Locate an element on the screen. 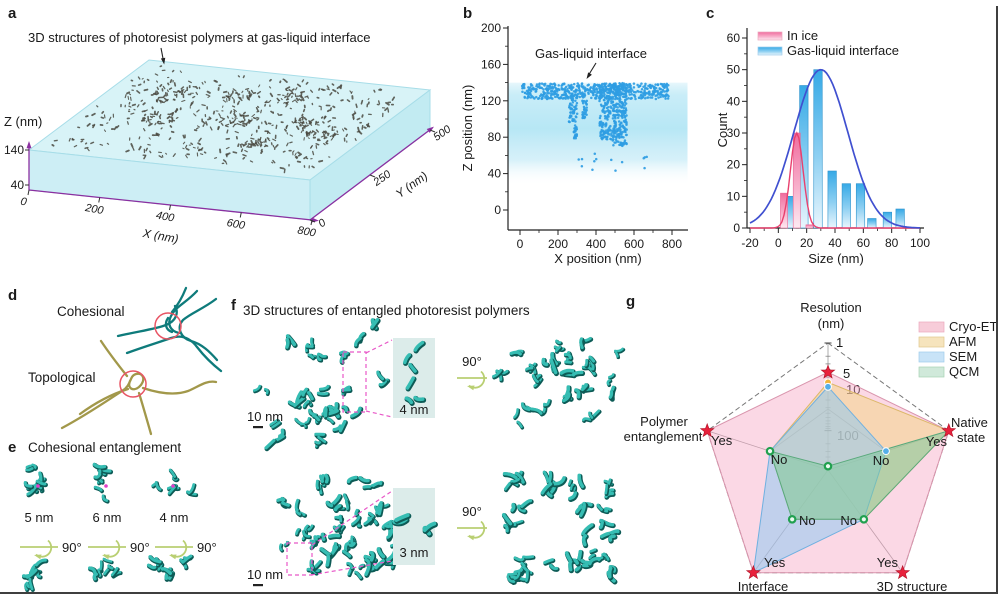  radar-axis-resolution-line2: (nm) is located at coordinates (831, 323).